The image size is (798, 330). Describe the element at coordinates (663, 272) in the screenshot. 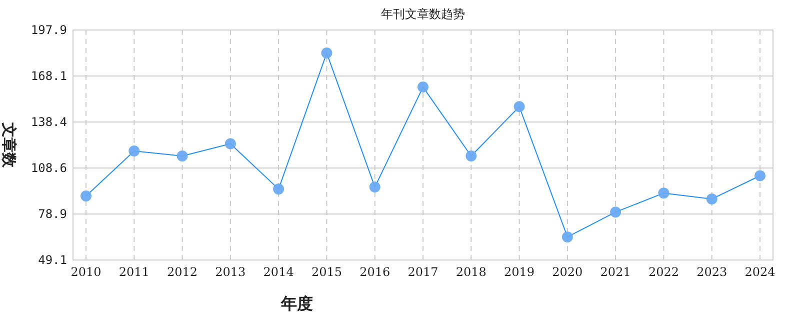

I see `x-tick-label: 2022` at that location.